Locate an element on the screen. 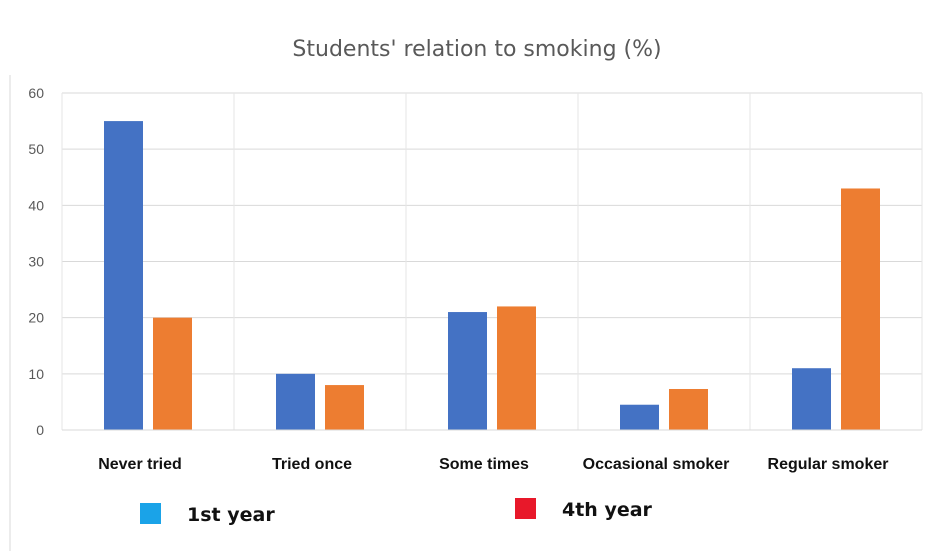  bar-series1-cat3 is located at coordinates (467, 371).